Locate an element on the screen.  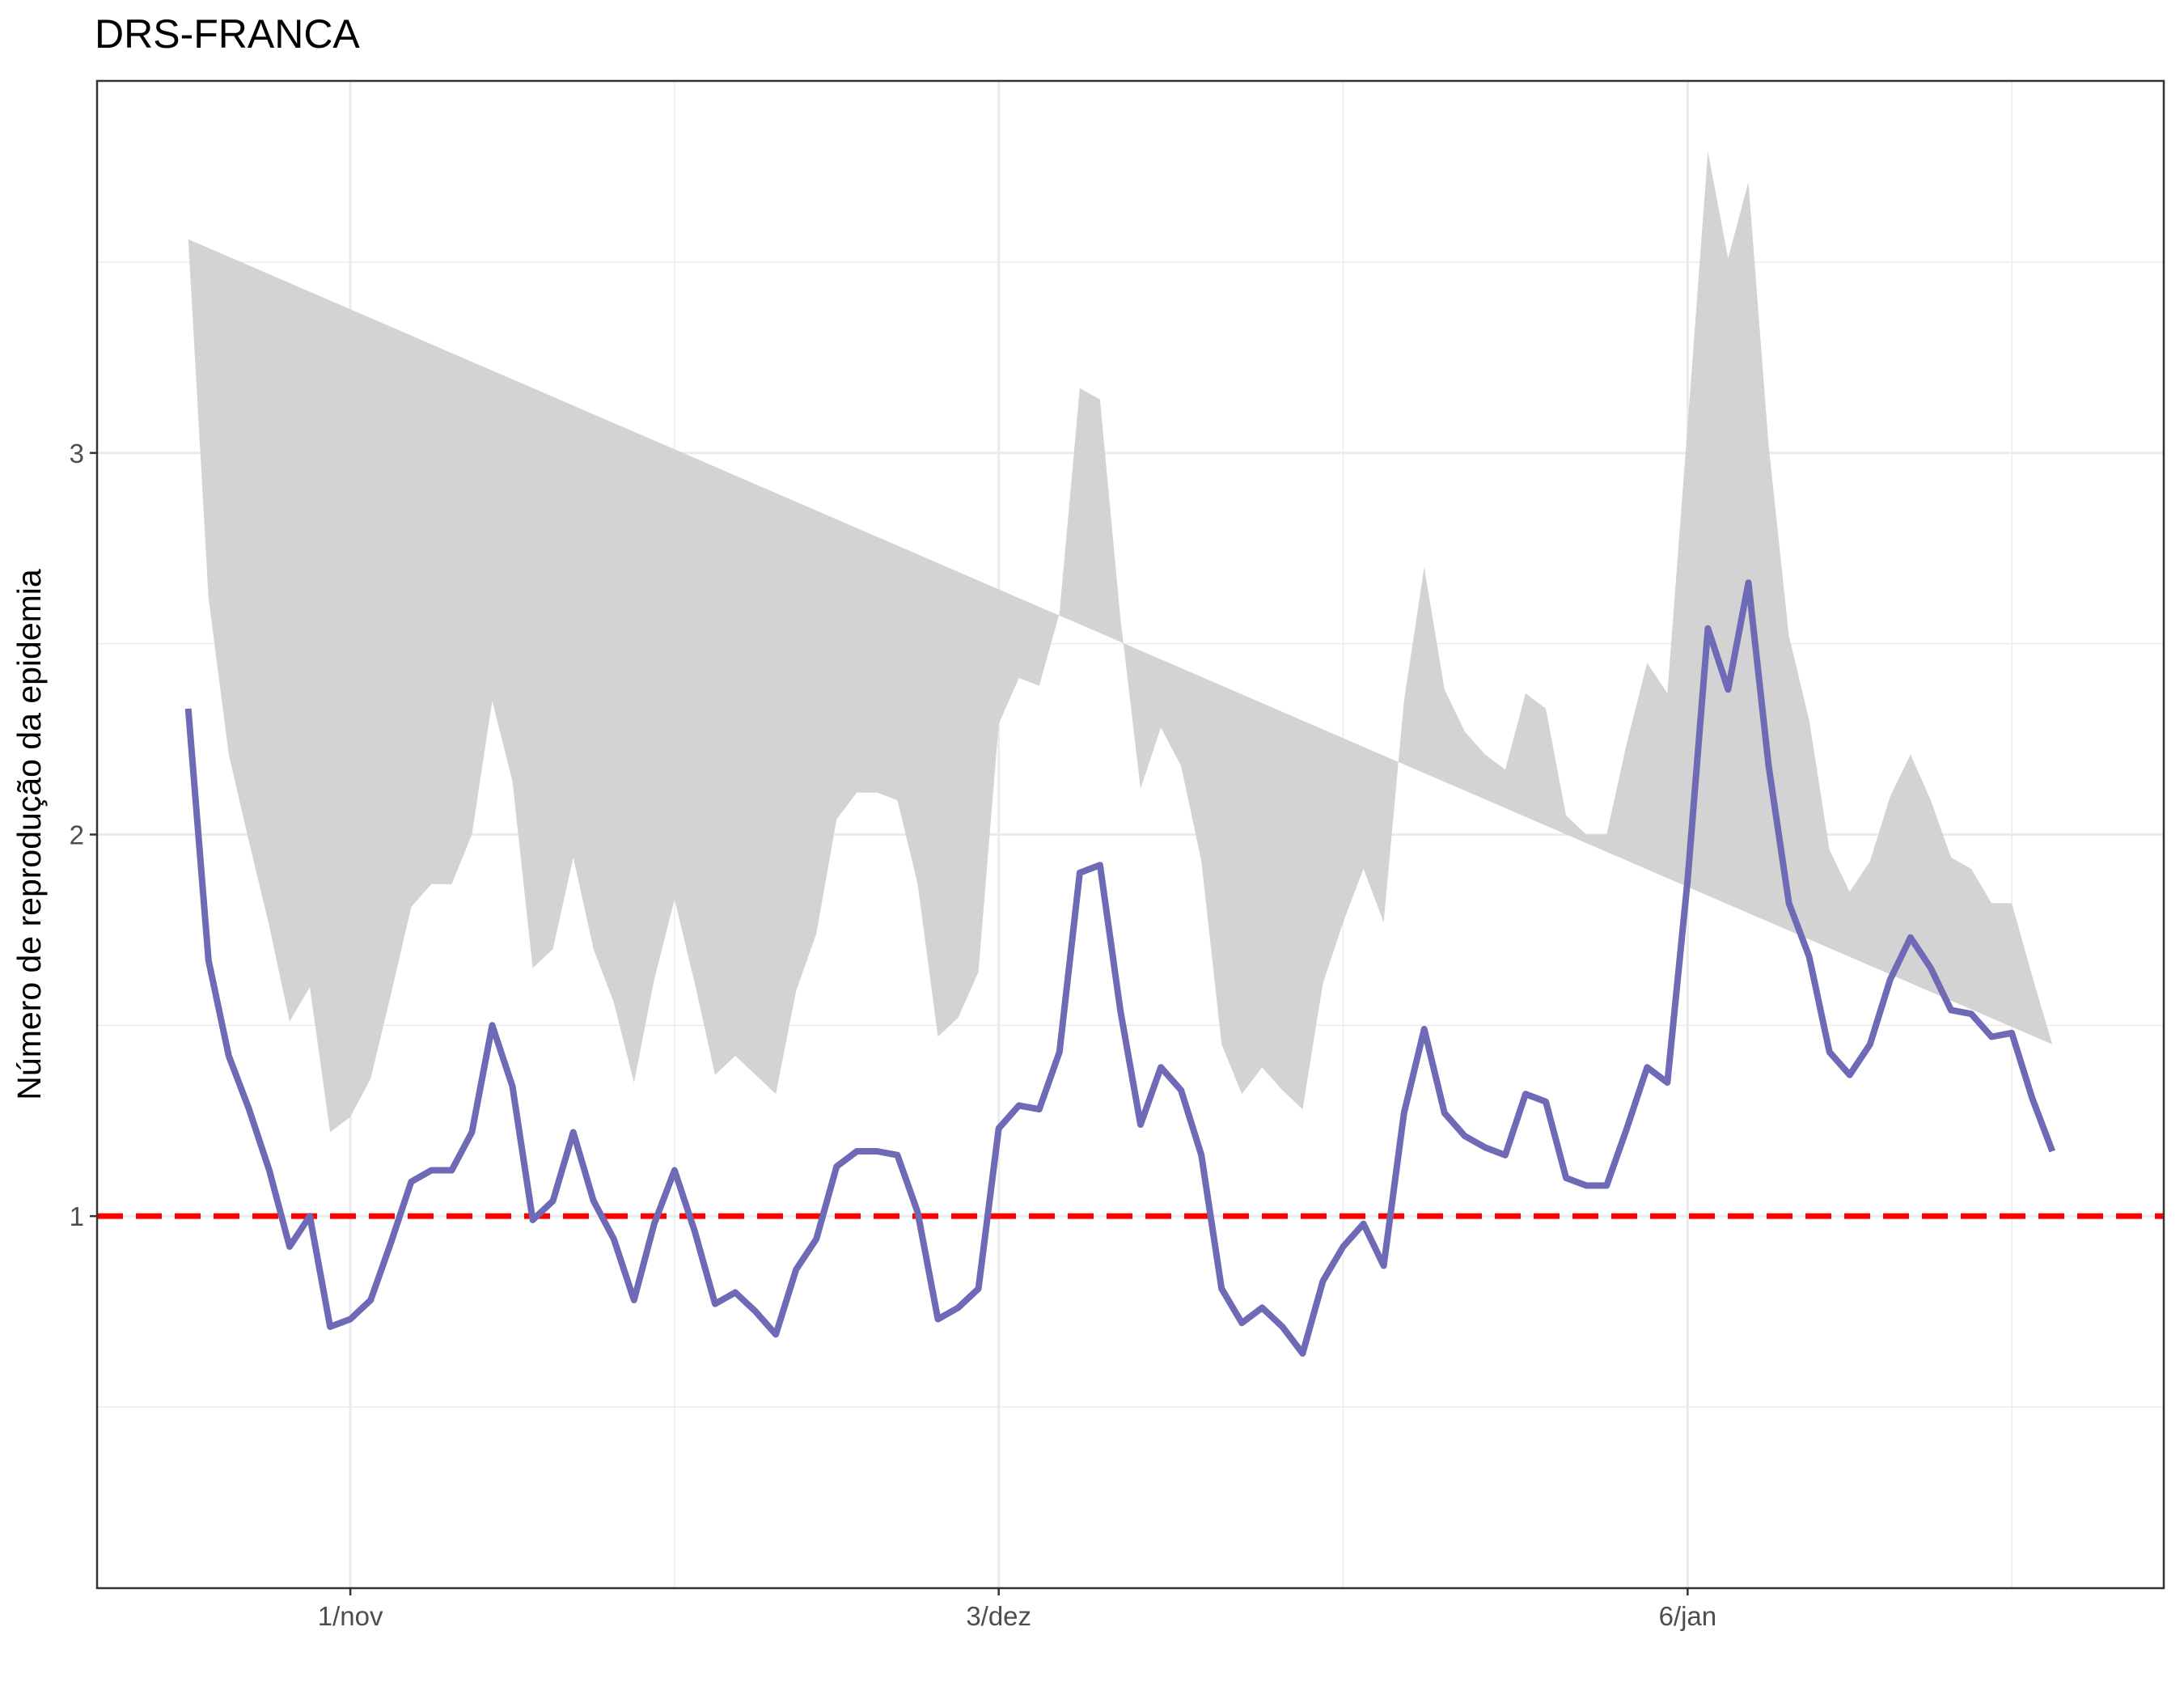
y-tick-label: 3 is located at coordinates (77, 453).